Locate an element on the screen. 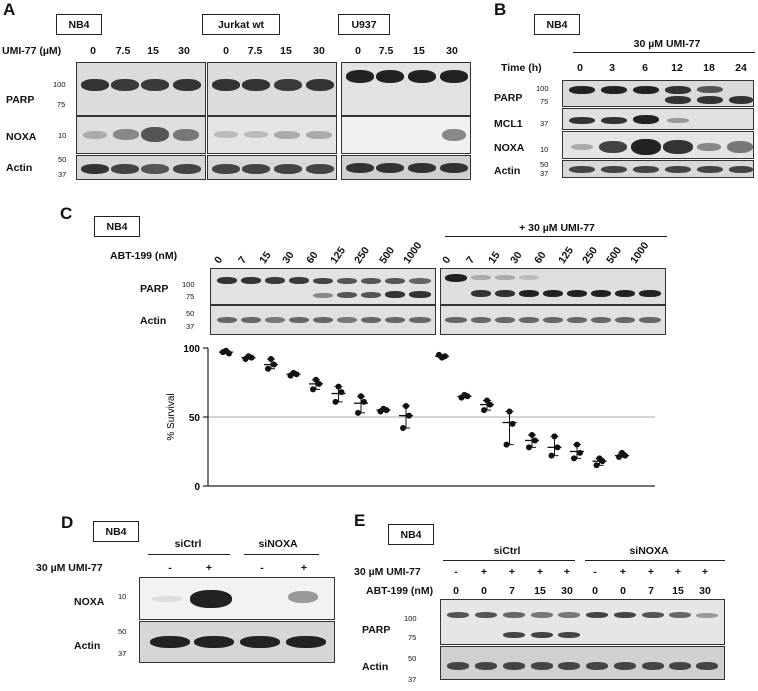 Image resolution: width=758 pixels, height=691 pixels. time-point: 12 is located at coordinates (677, 68).